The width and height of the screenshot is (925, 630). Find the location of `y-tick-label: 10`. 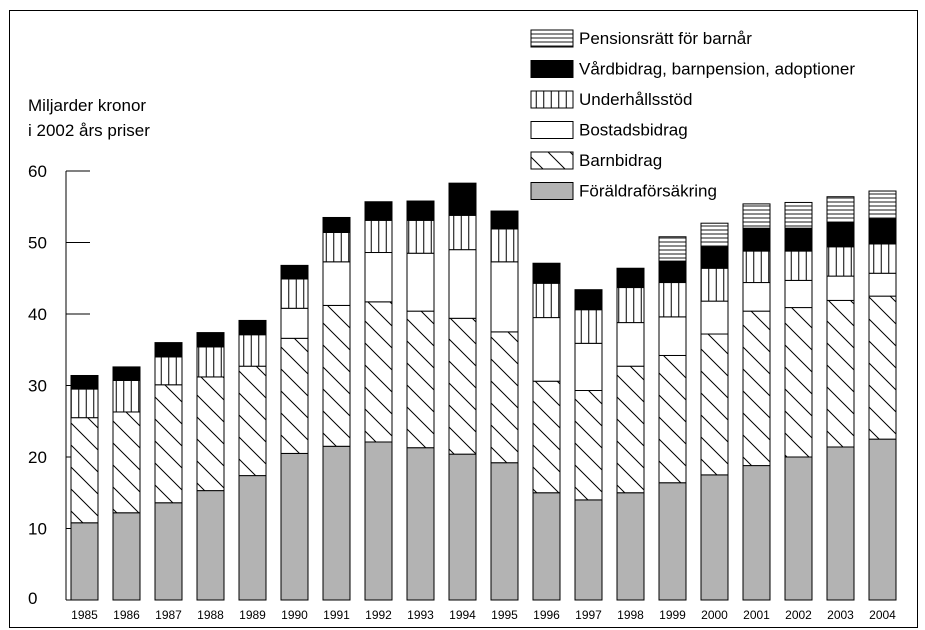

y-tick-label: 10 is located at coordinates (37, 529).